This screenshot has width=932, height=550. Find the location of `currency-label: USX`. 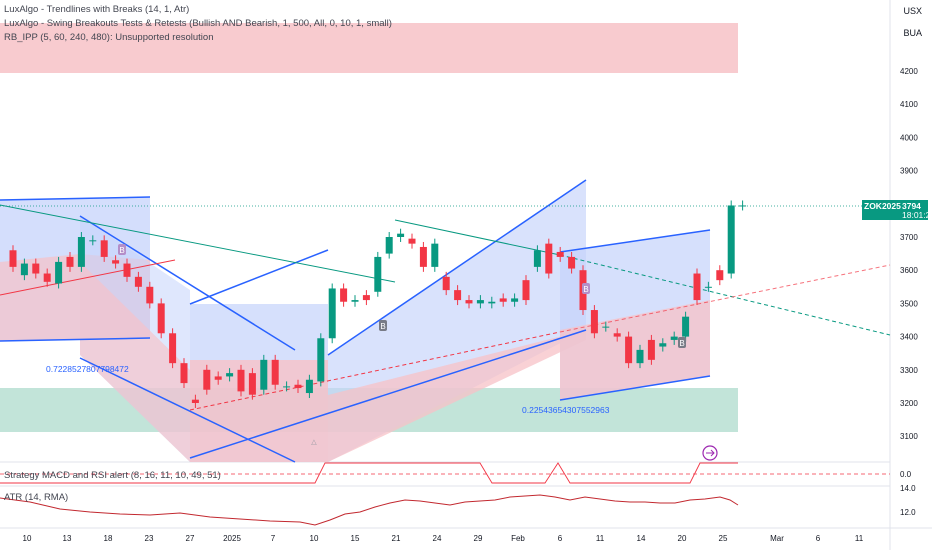

currency-label: USX is located at coordinates (912, 11).